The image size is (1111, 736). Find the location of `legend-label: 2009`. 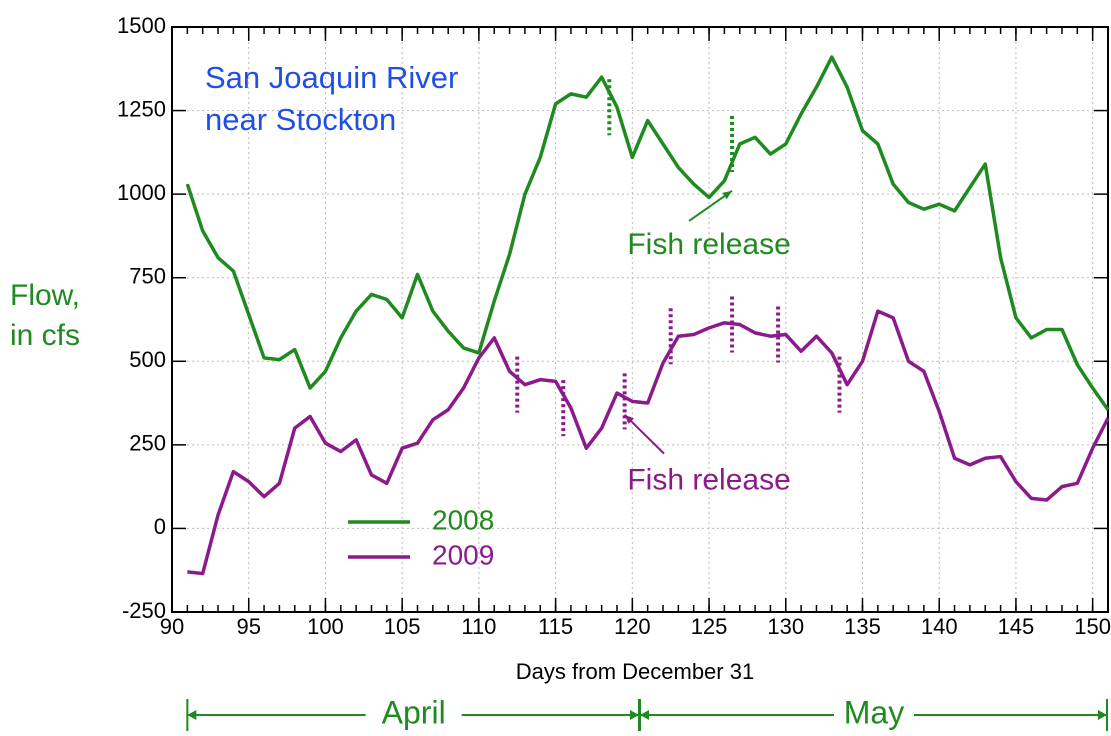

legend-label: 2009 is located at coordinates (463, 554).